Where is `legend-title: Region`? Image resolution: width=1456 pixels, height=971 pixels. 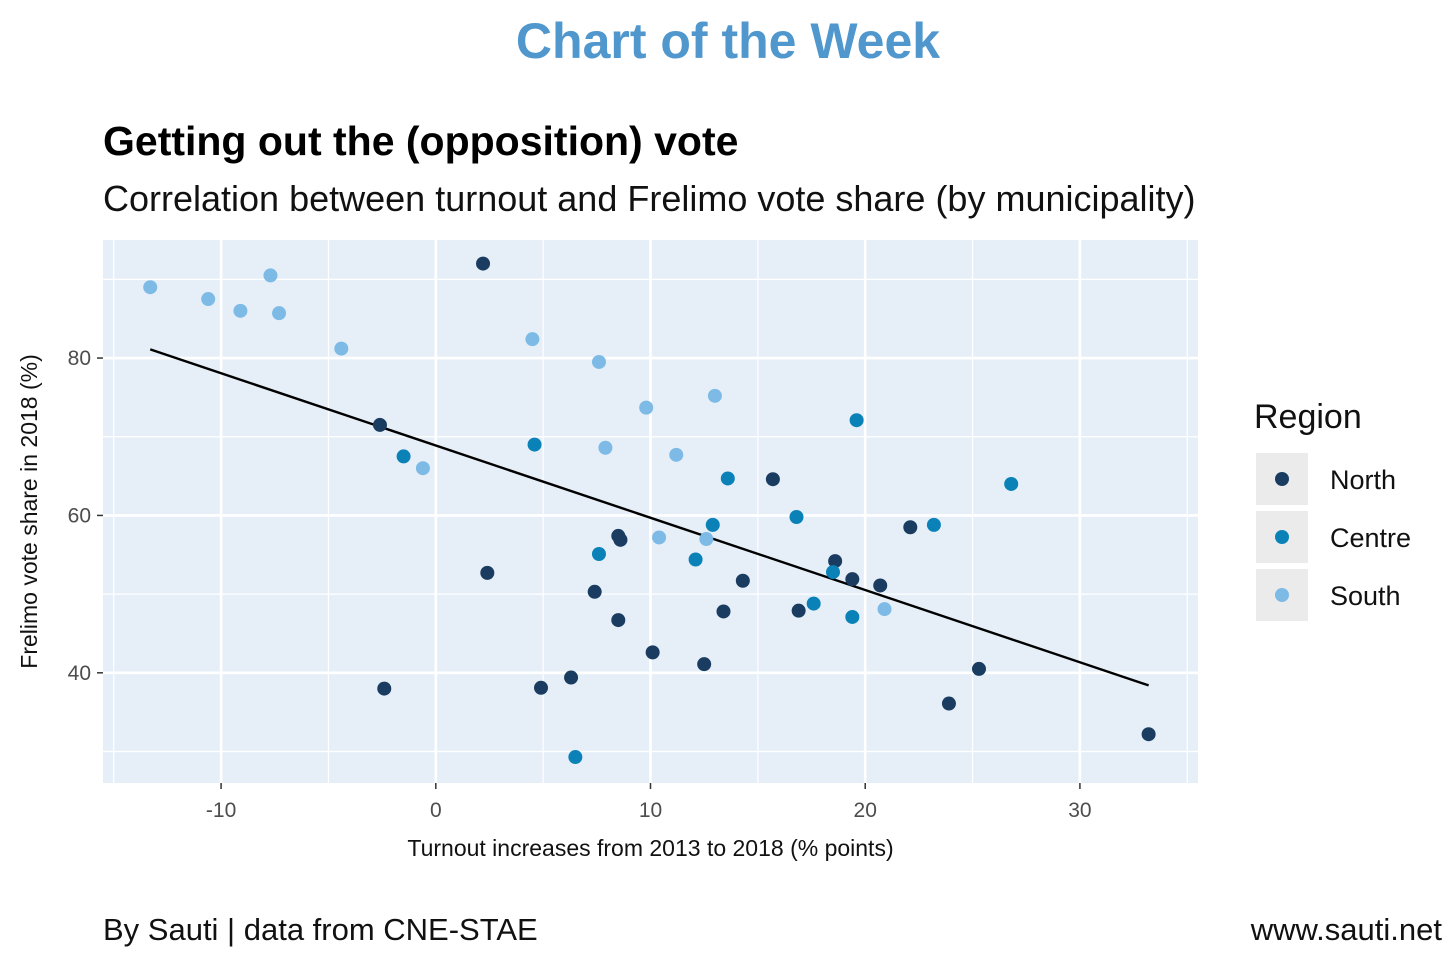 legend-title: Region is located at coordinates (1308, 417).